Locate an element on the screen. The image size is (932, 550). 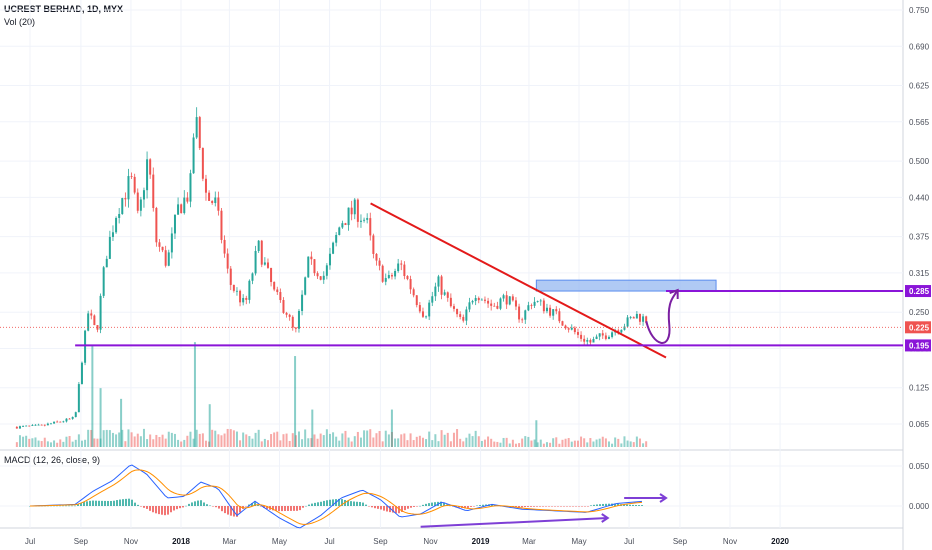
symbol-legend: UCREST BERHAD, 1D, MYX is located at coordinates (64, 9).